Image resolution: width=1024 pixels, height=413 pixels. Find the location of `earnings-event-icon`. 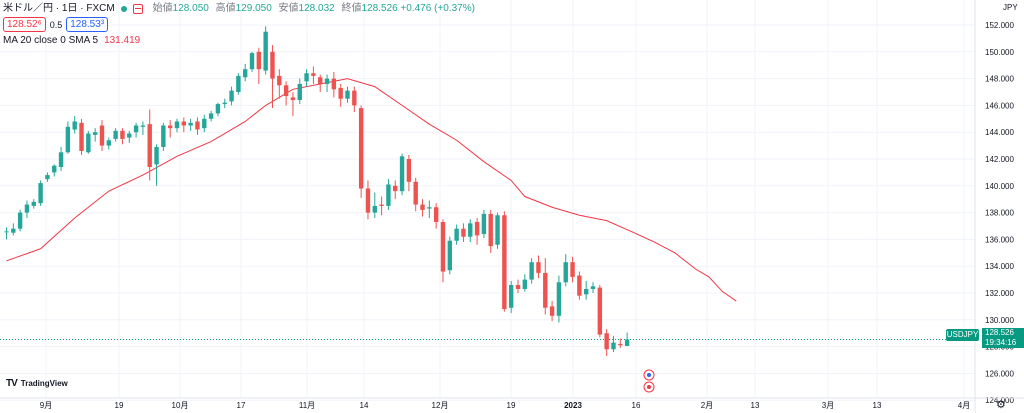

earnings-event-icon is located at coordinates (649, 387).